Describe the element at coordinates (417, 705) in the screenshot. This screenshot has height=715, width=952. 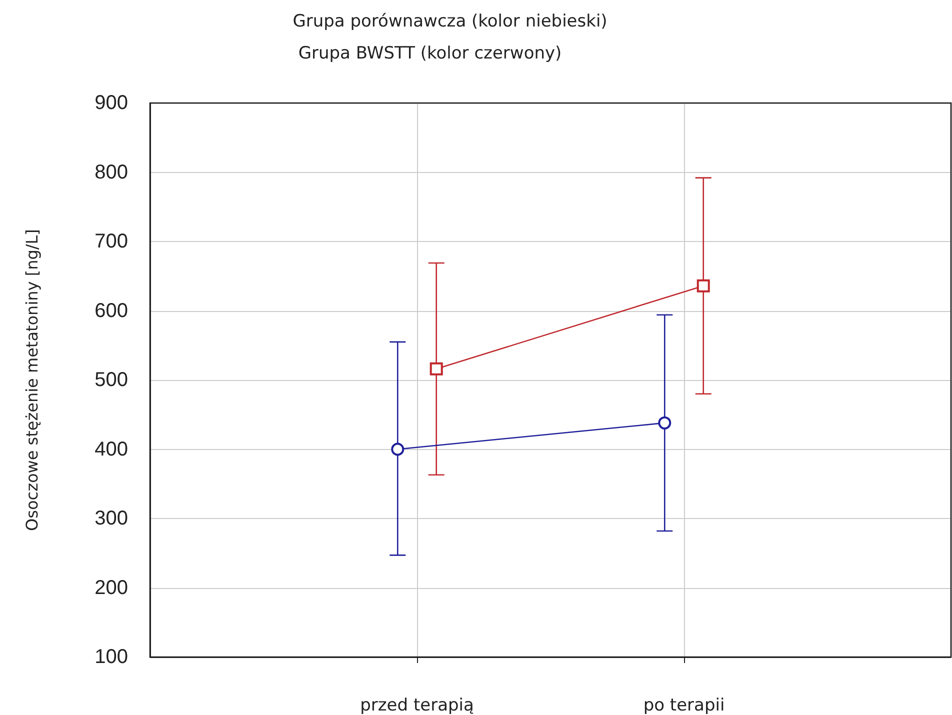
I see `x-tick-label: przed terapią` at that location.